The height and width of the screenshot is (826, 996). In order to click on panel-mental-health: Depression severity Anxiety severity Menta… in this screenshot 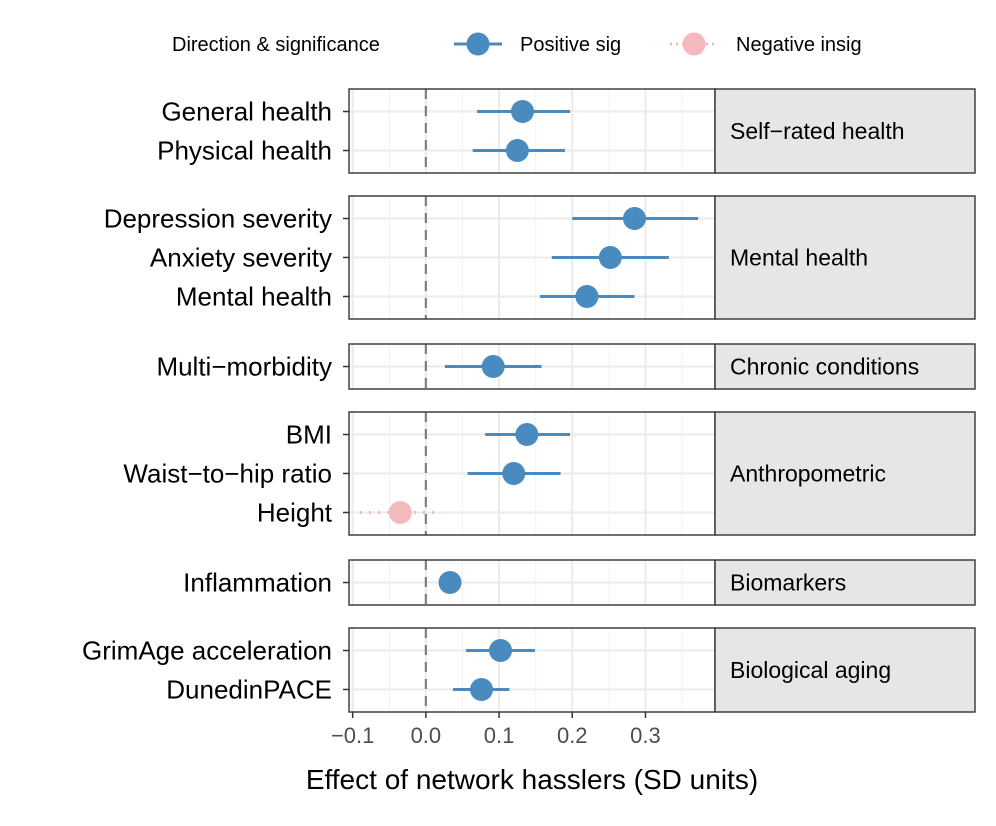, I will do `click(540, 257)`.